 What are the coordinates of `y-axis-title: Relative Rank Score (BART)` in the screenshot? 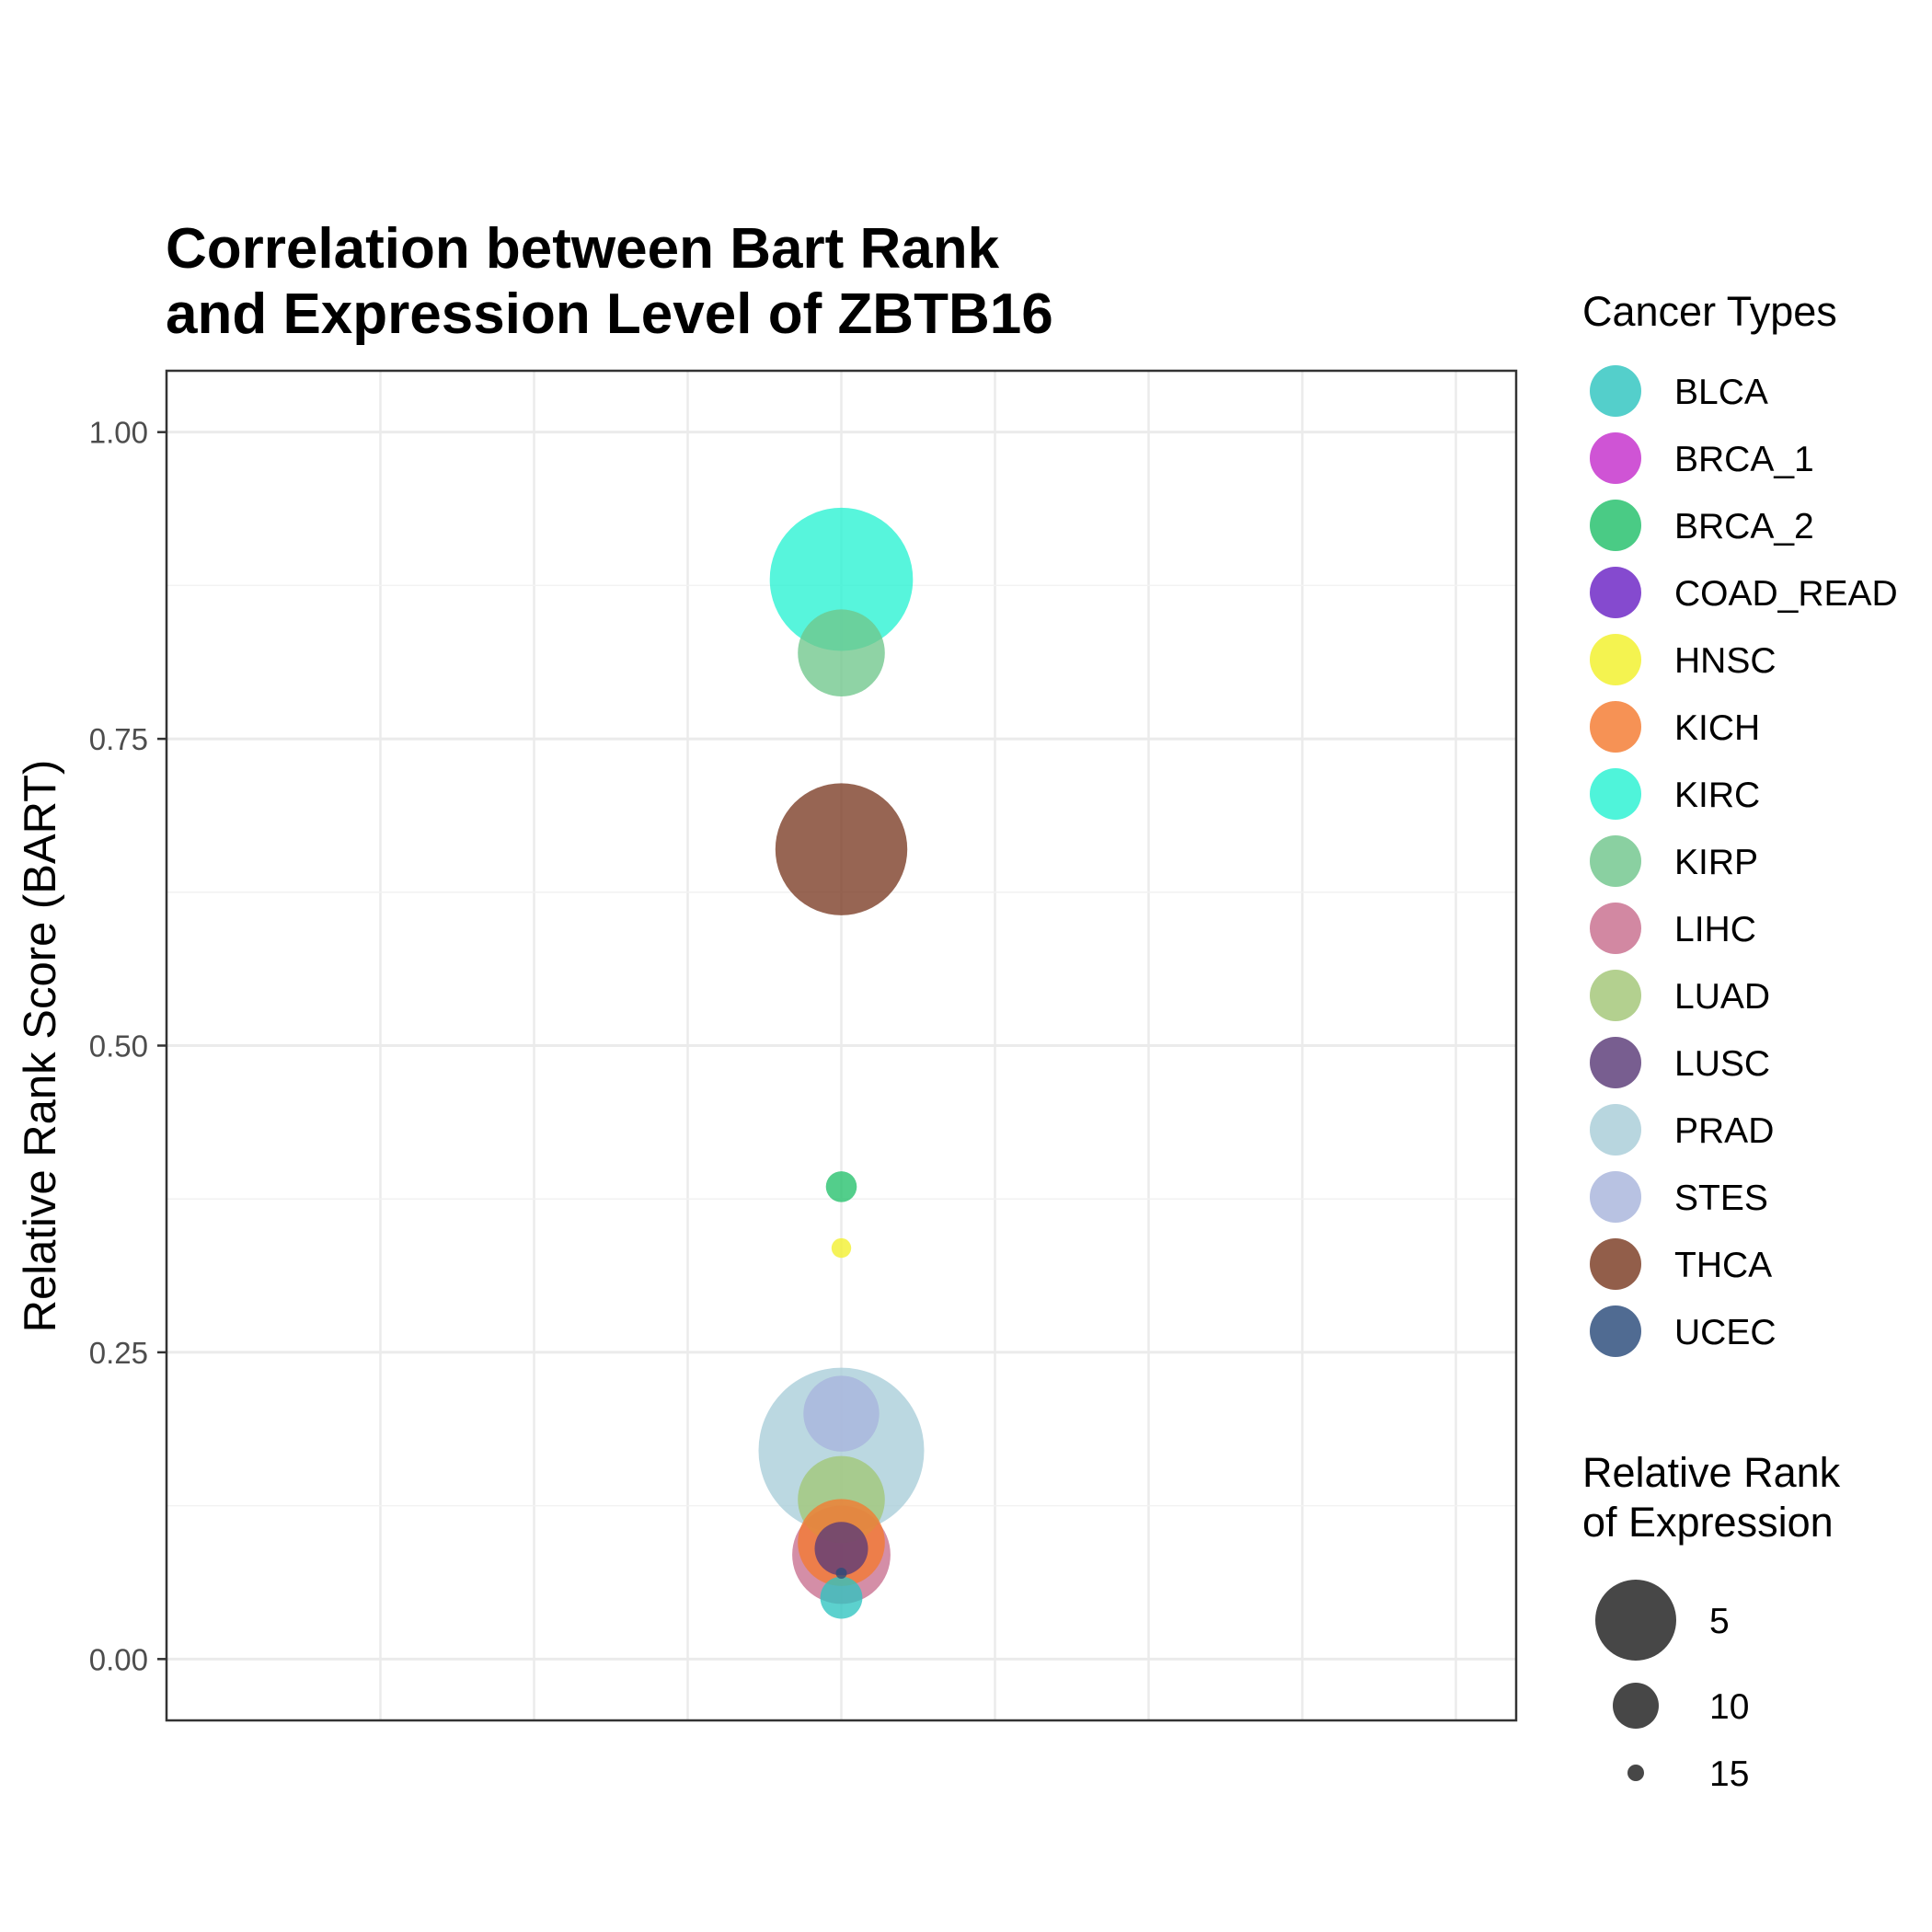 It's located at (40, 1046).